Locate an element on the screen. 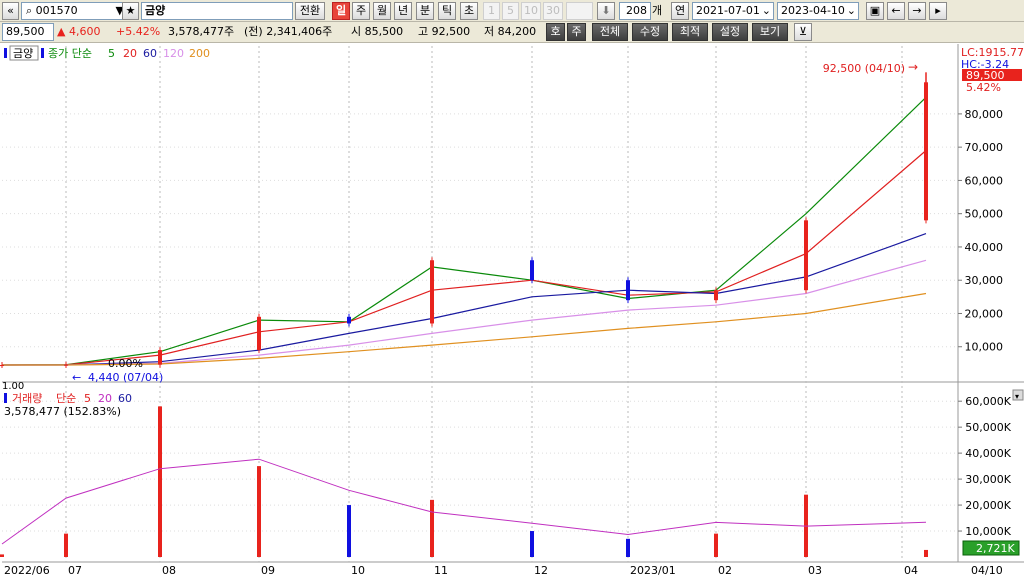 This screenshot has height=576, width=1024. end-date-value: 2023-04-10 is located at coordinates (813, 10).